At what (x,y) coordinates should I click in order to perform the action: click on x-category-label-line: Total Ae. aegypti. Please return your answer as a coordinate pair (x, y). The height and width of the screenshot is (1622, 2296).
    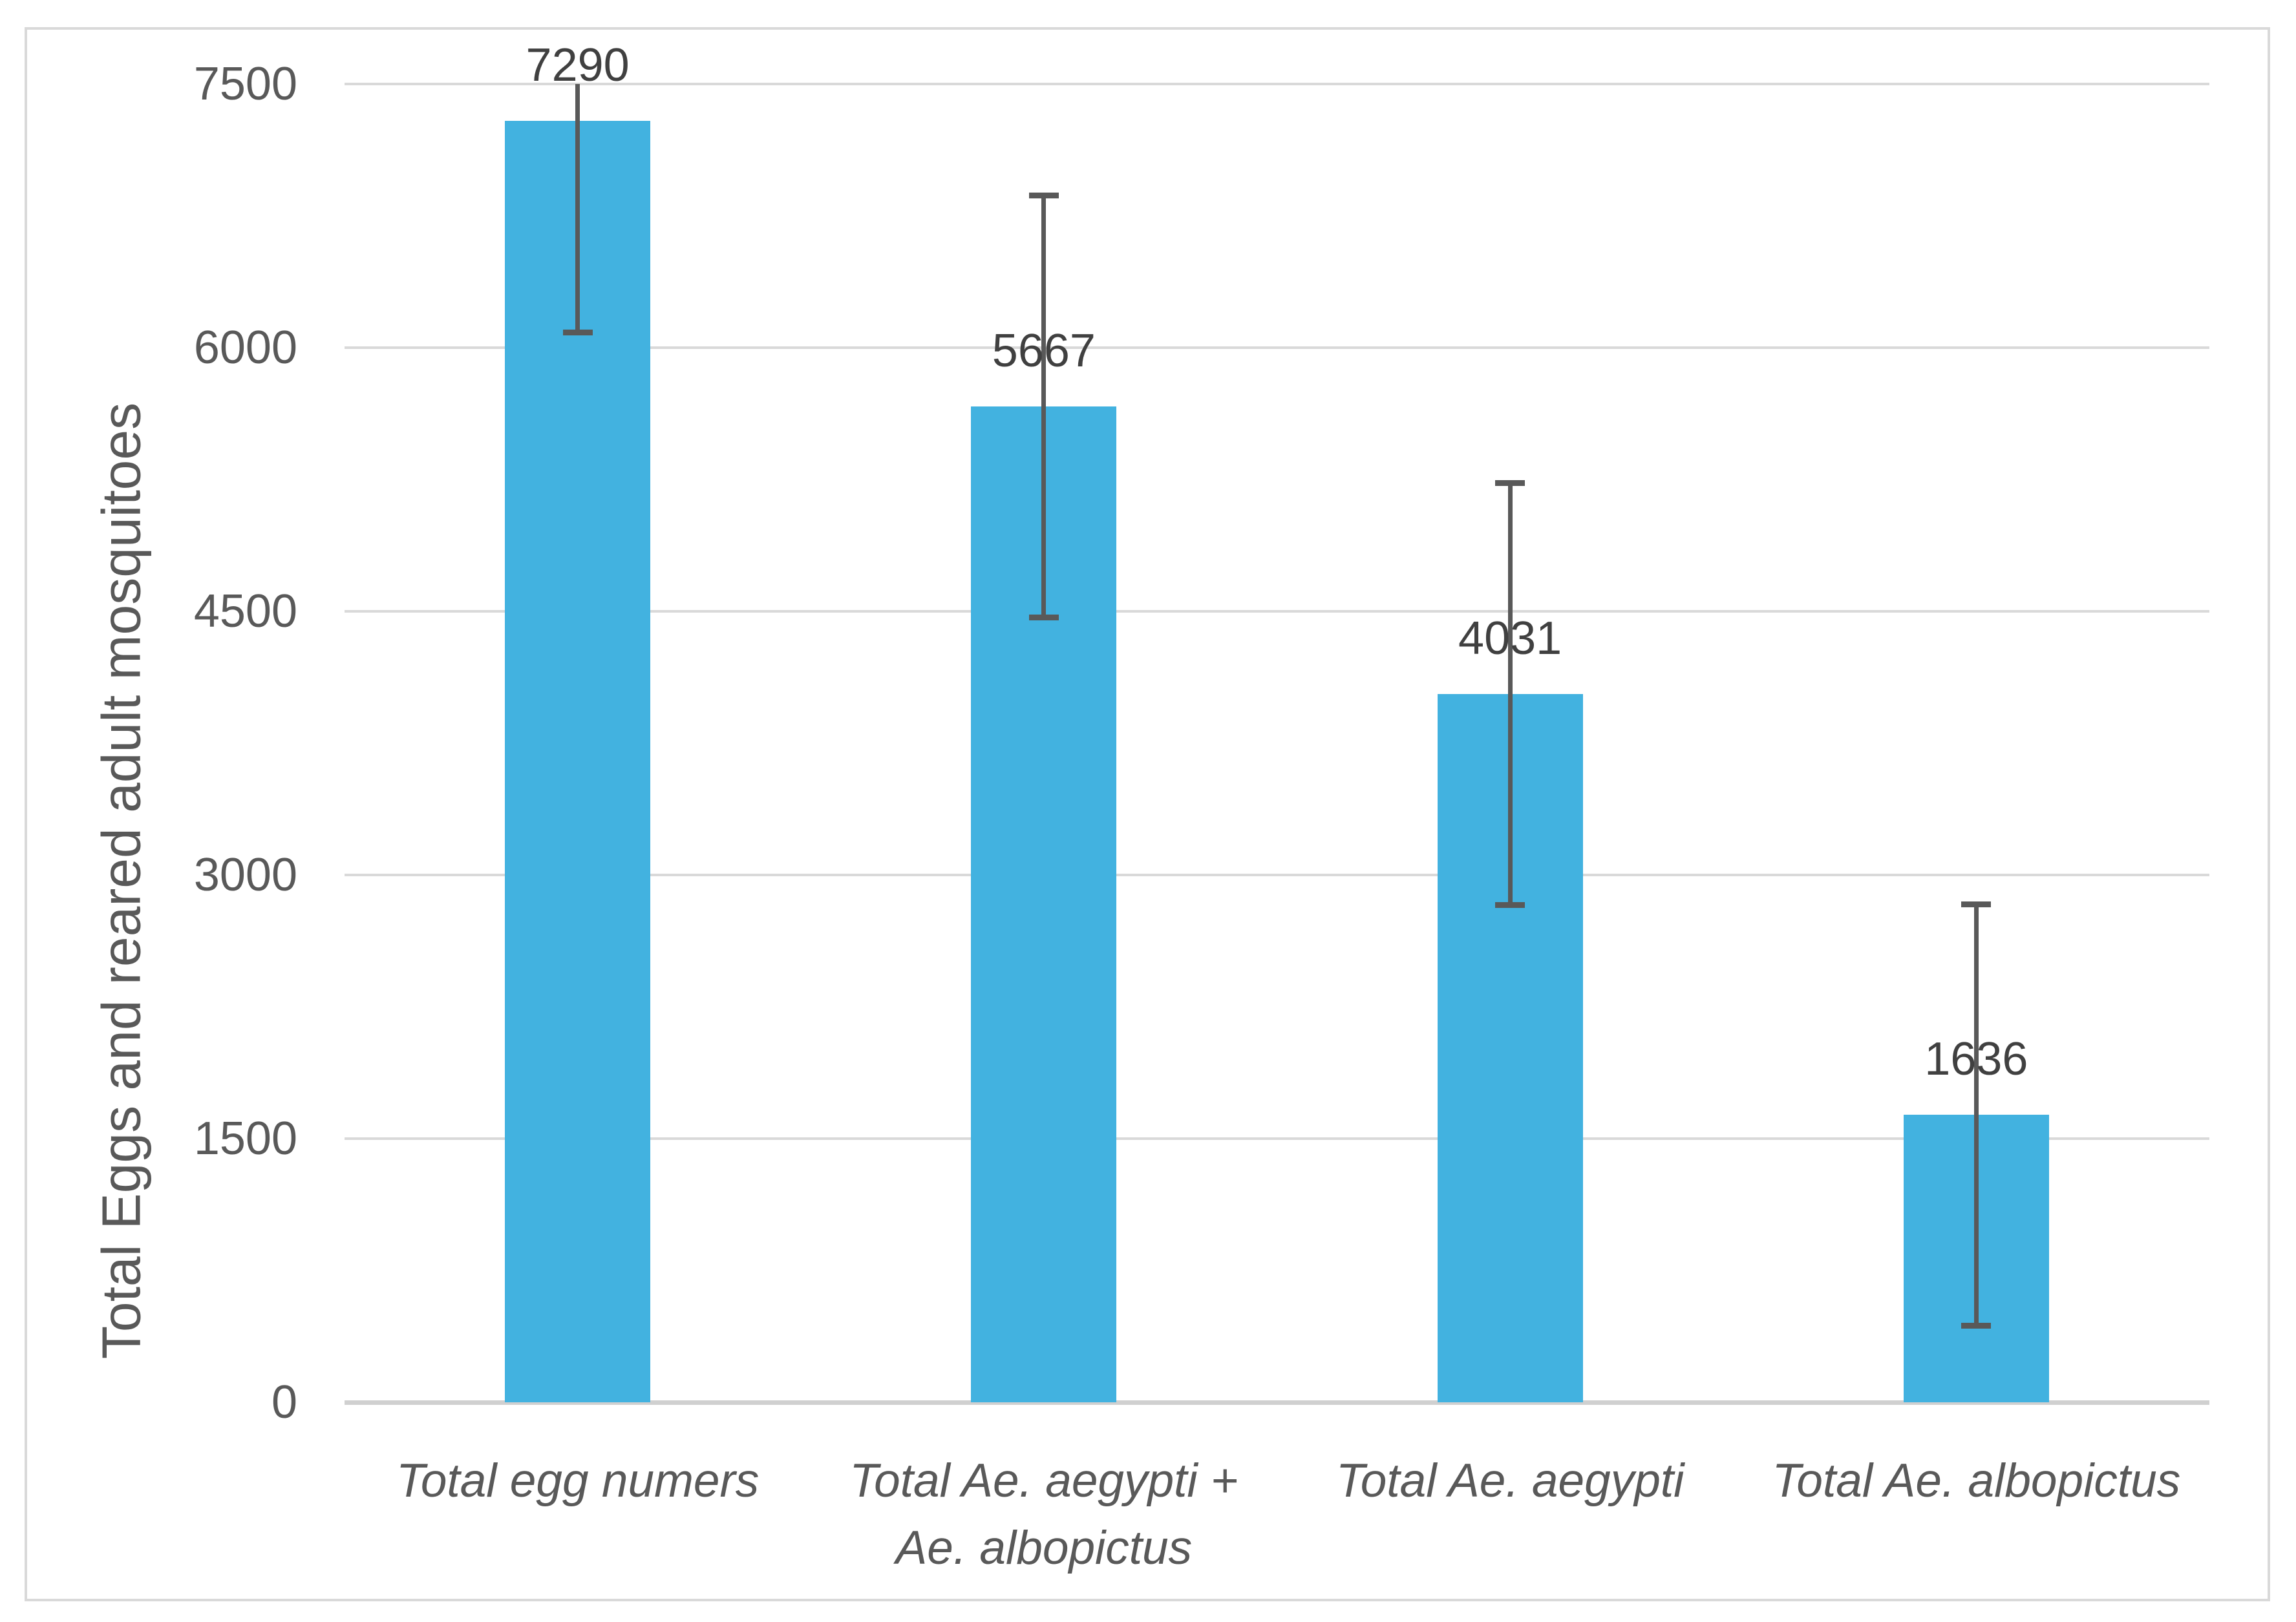
    Looking at the image, I should click on (1510, 1481).